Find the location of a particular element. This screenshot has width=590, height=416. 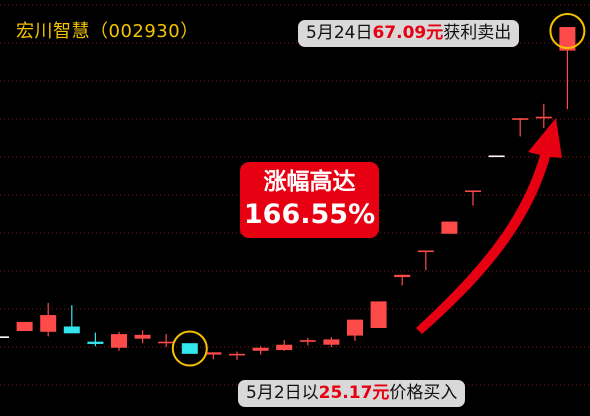

sell-price: 67.09元 is located at coordinates (408, 33).